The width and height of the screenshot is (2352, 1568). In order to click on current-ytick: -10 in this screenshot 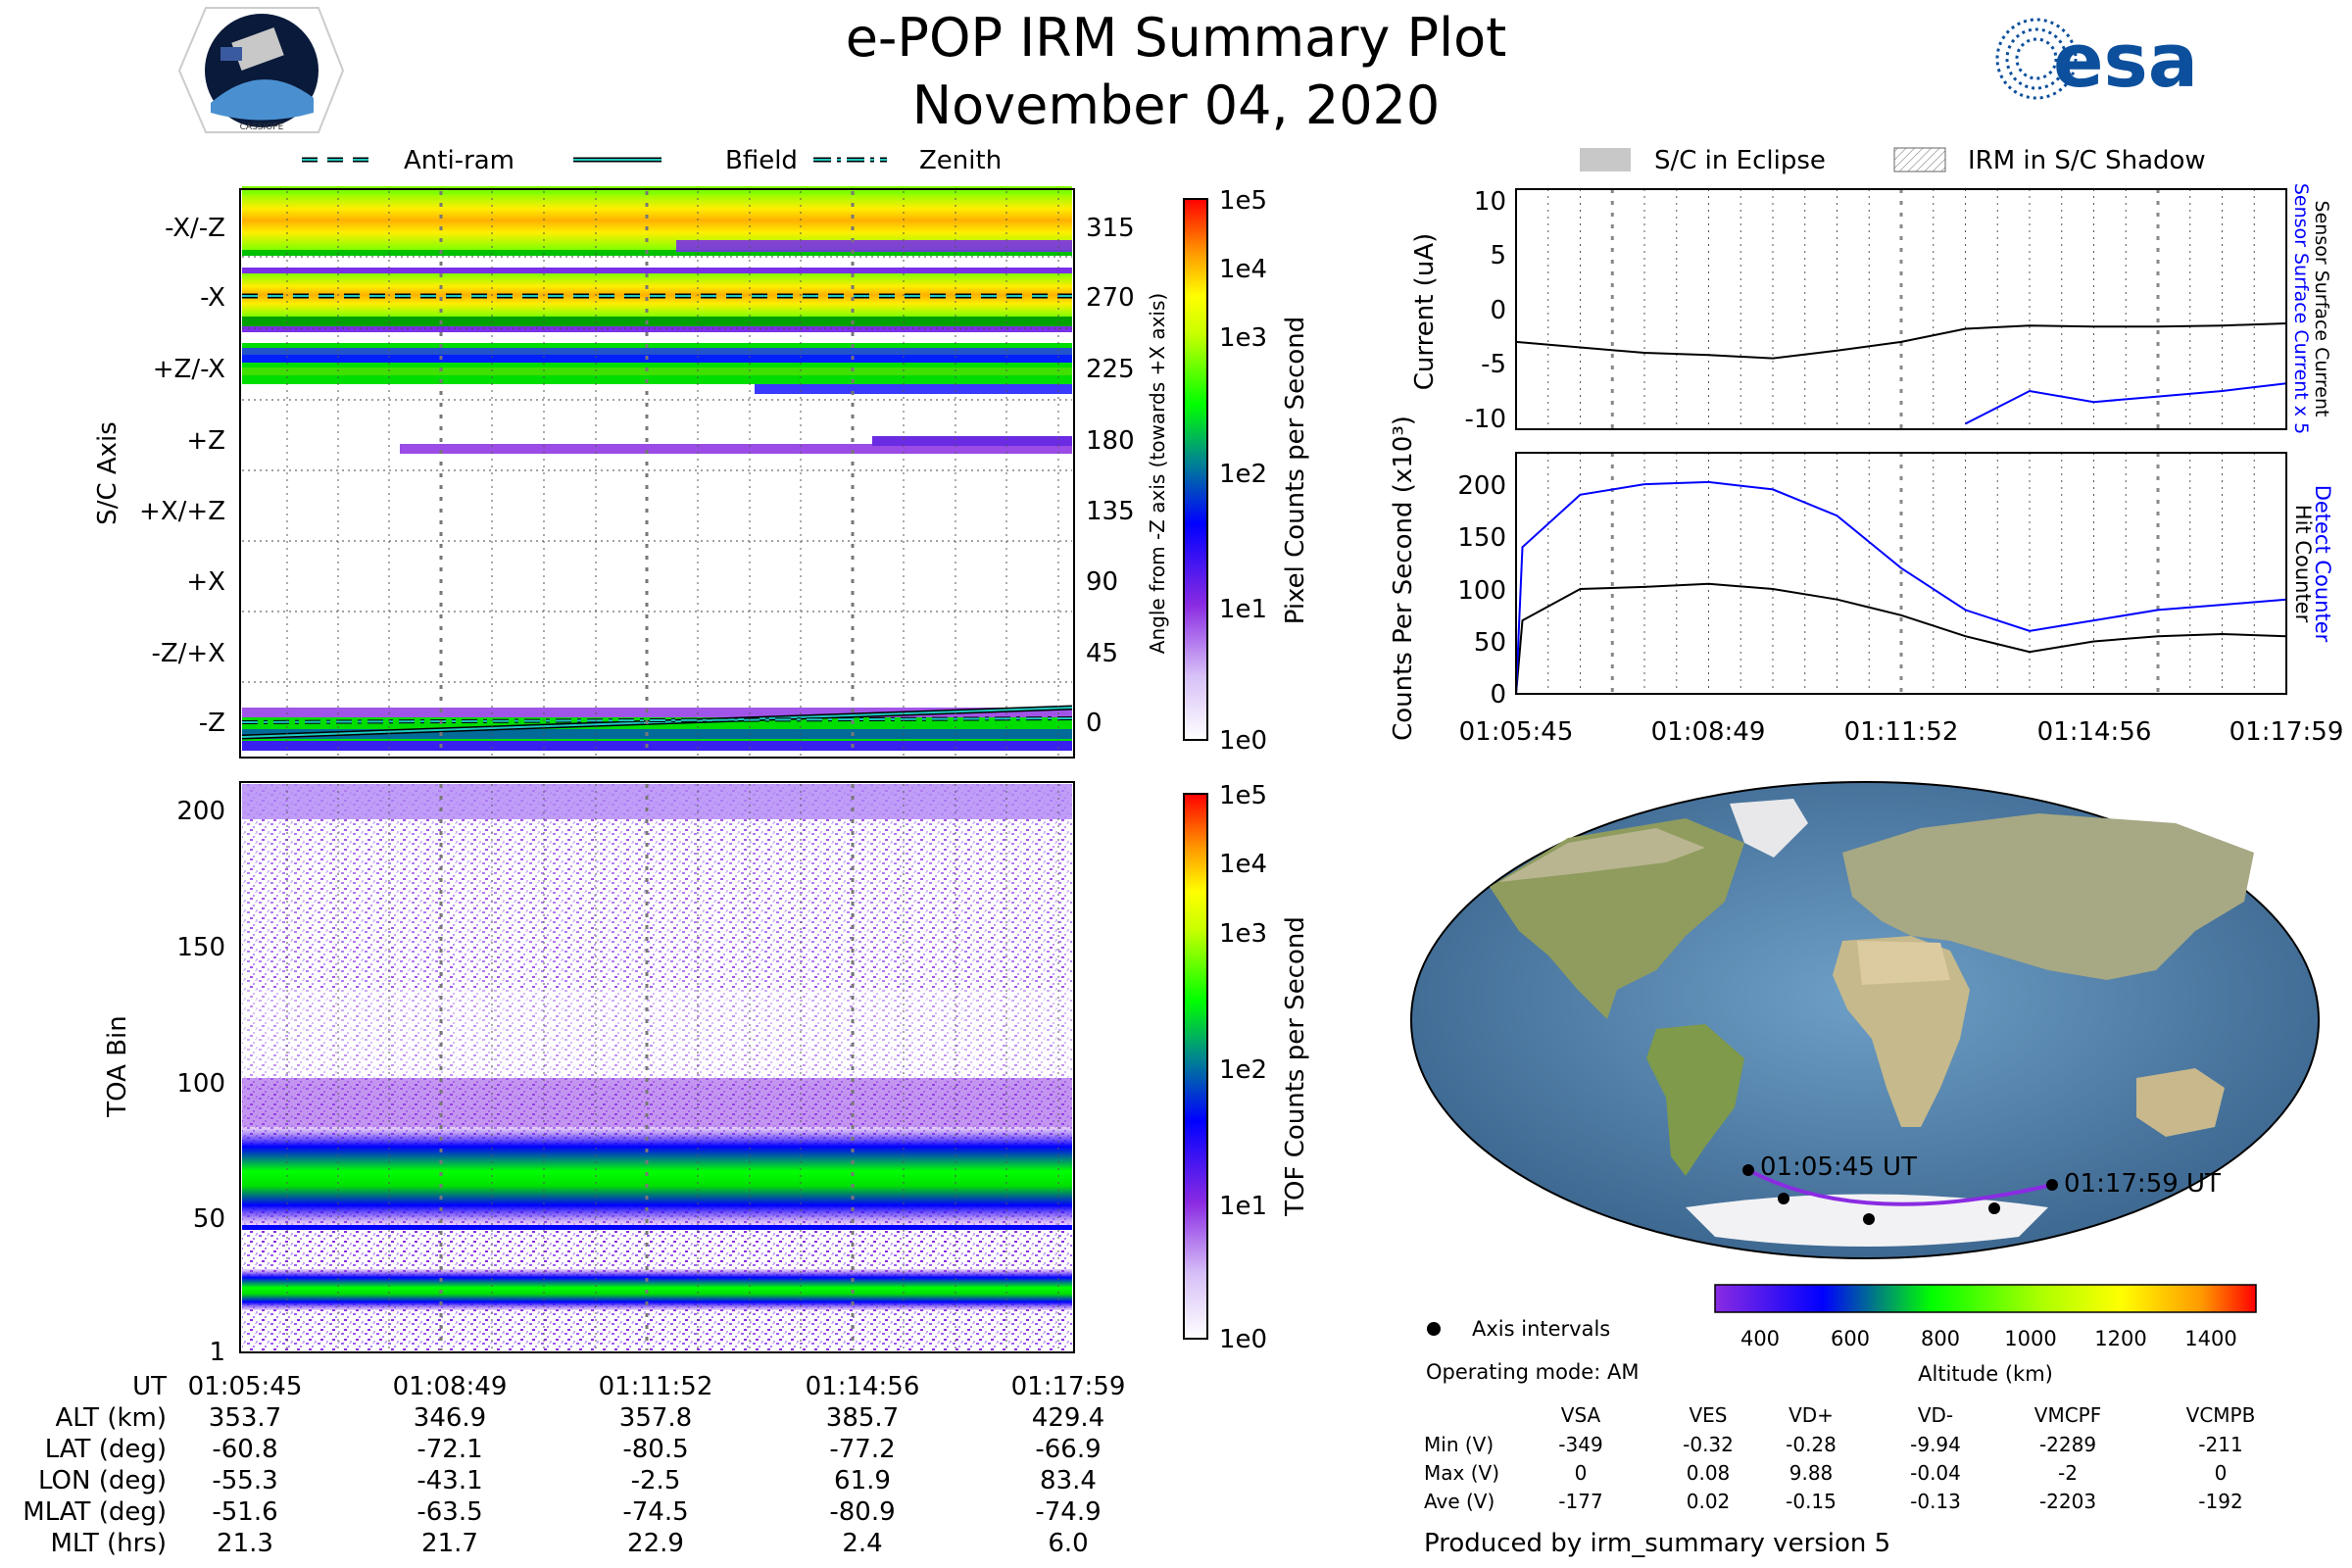, I will do `click(1485, 419)`.